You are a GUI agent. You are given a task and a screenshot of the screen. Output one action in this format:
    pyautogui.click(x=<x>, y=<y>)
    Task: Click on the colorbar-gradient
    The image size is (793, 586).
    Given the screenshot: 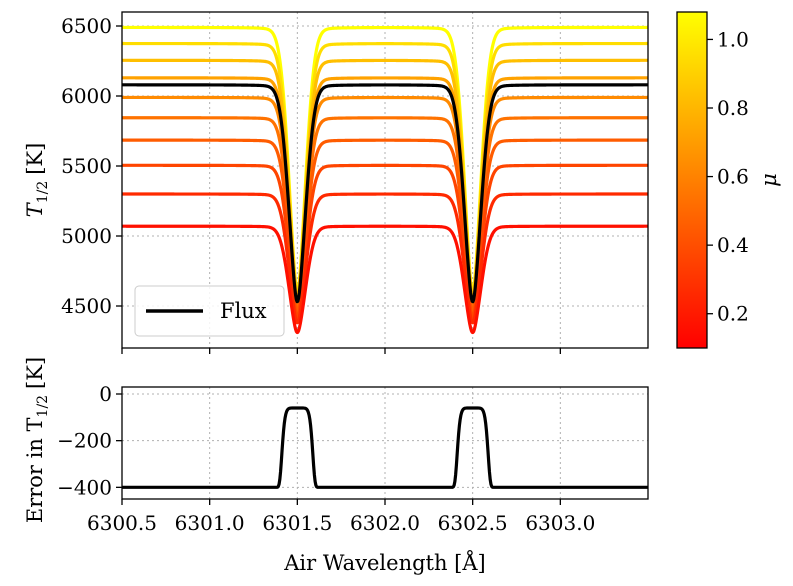 What is the action you would take?
    pyautogui.click(x=692, y=180)
    